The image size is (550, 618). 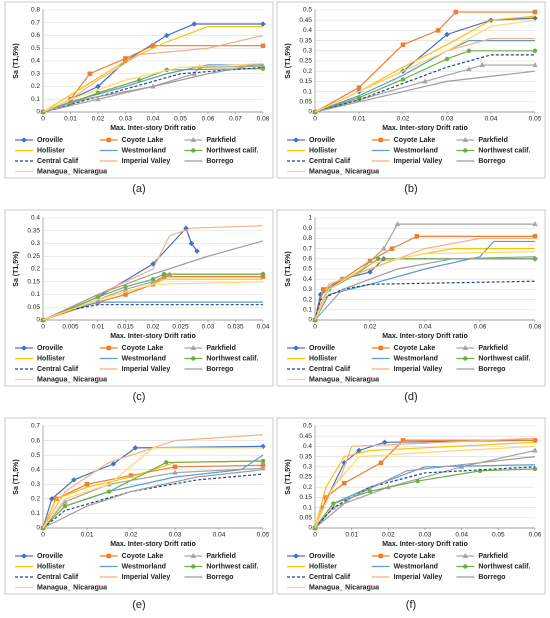 I want to click on panel-caption: (e), so click(x=138, y=605).